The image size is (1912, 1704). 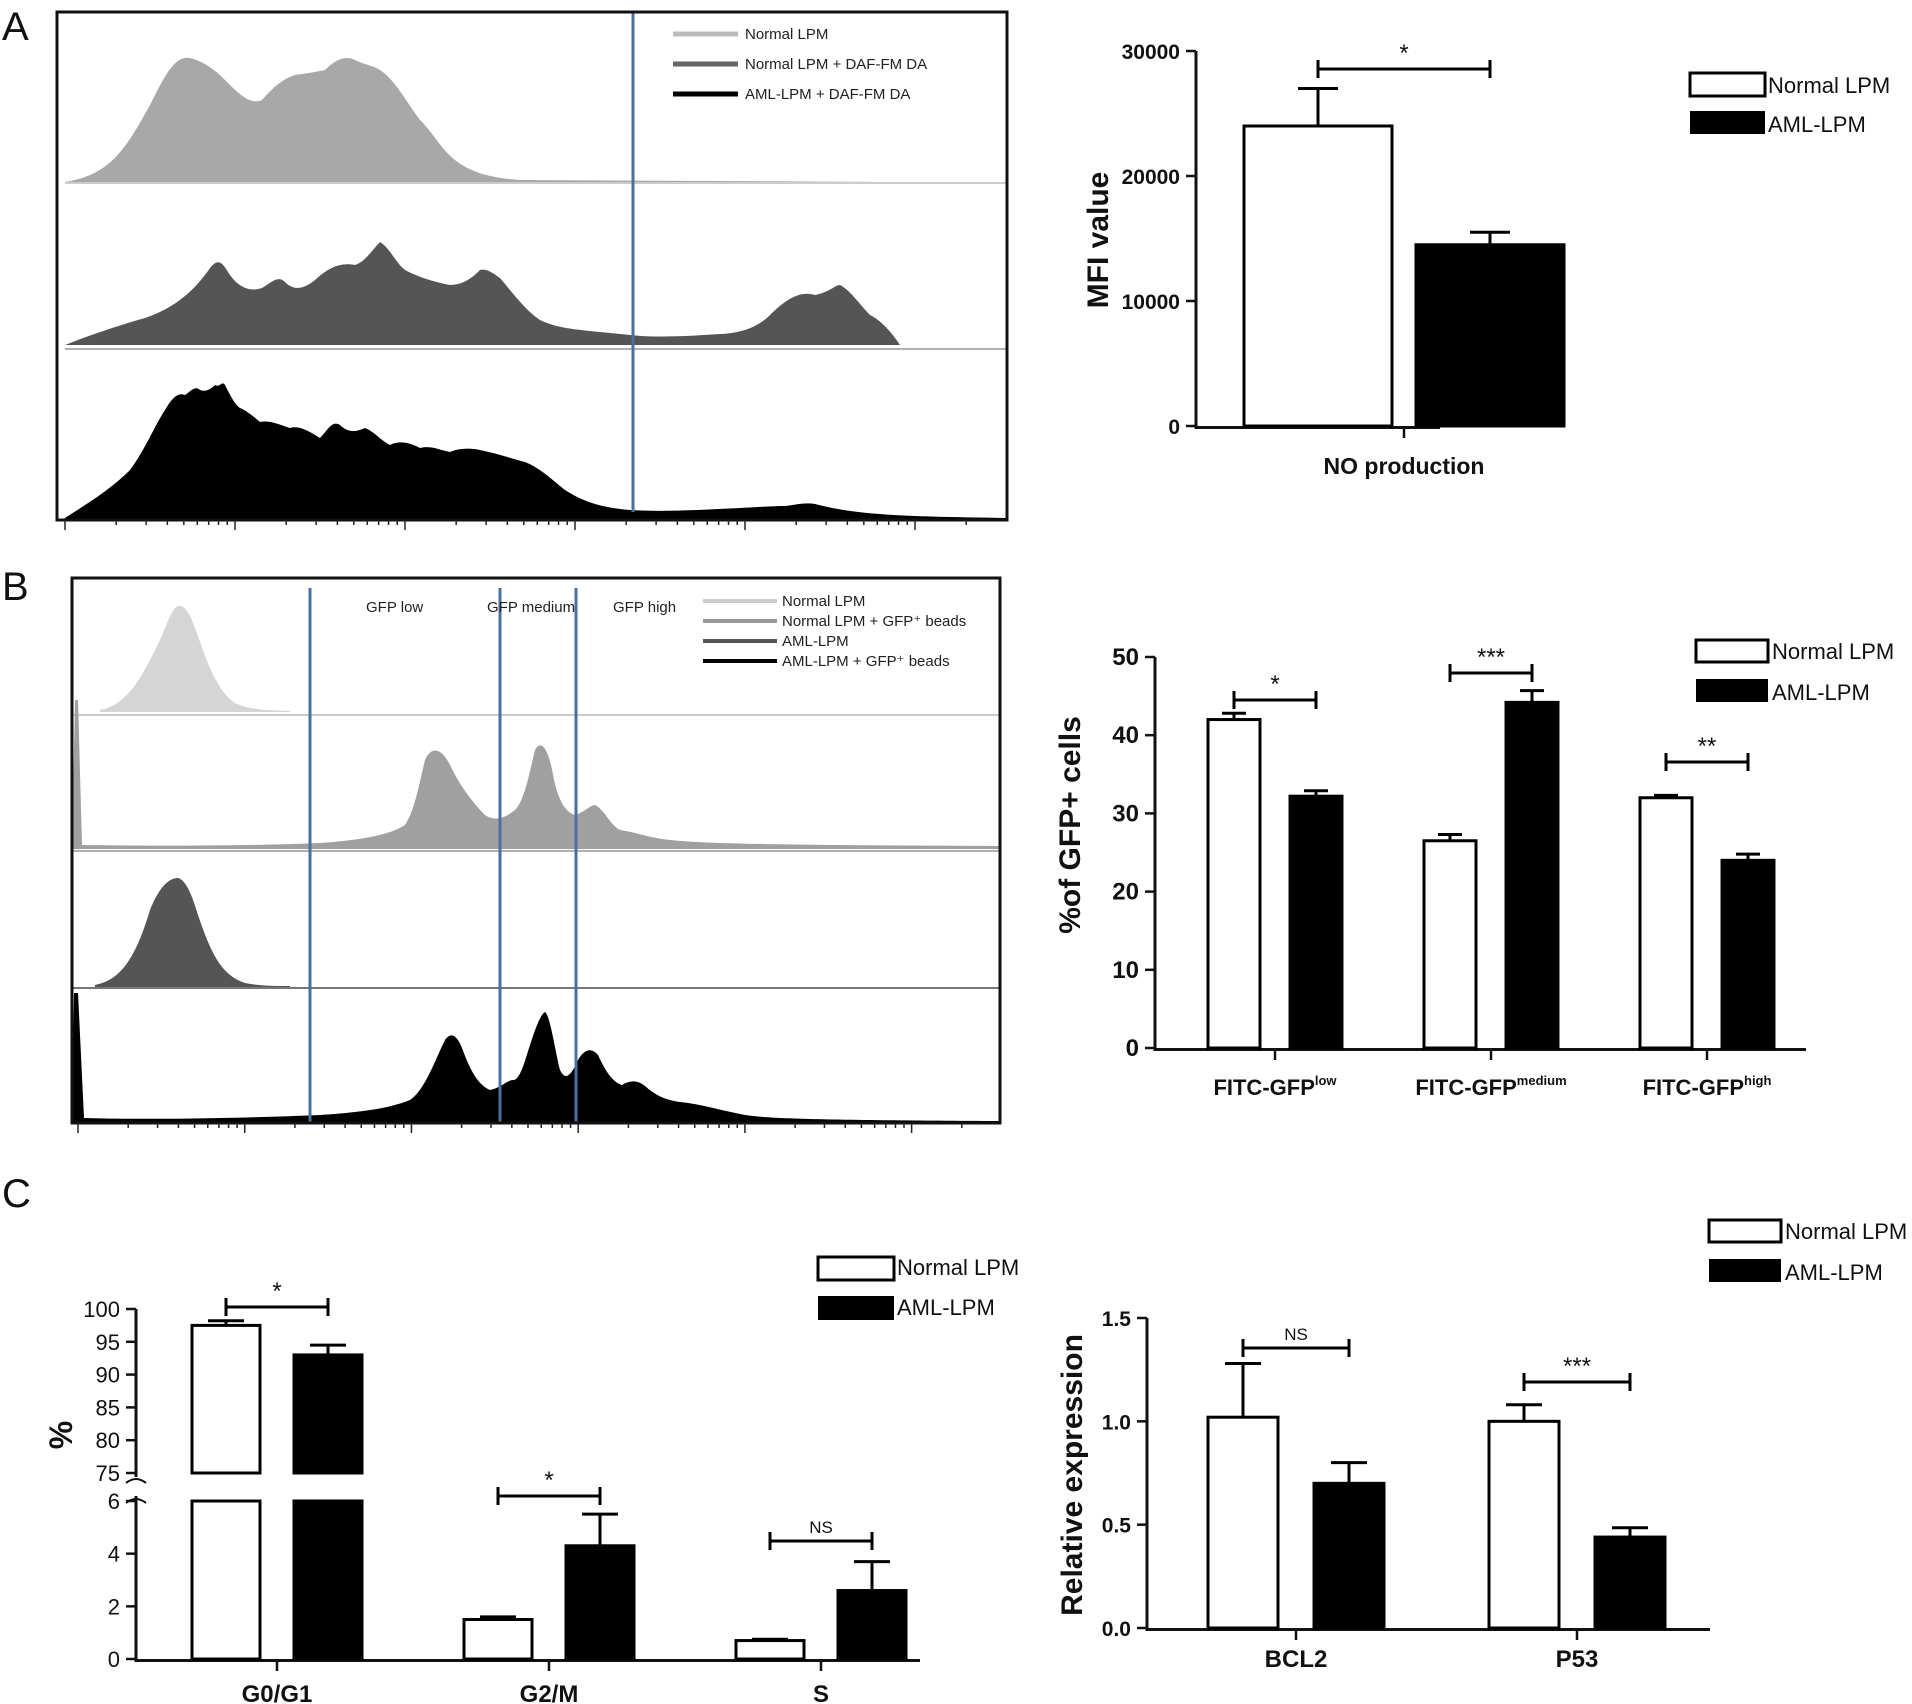 What do you see at coordinates (836, 64) in the screenshot?
I see `legend-label: Normal LPM + DAF-FM DA` at bounding box center [836, 64].